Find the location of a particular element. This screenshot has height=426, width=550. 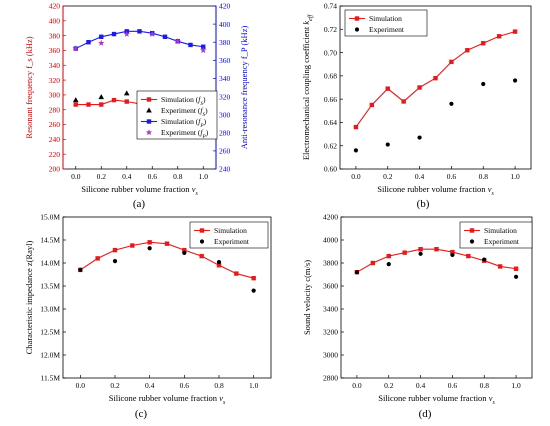

y-tick-label: 3800 is located at coordinates (330, 263).